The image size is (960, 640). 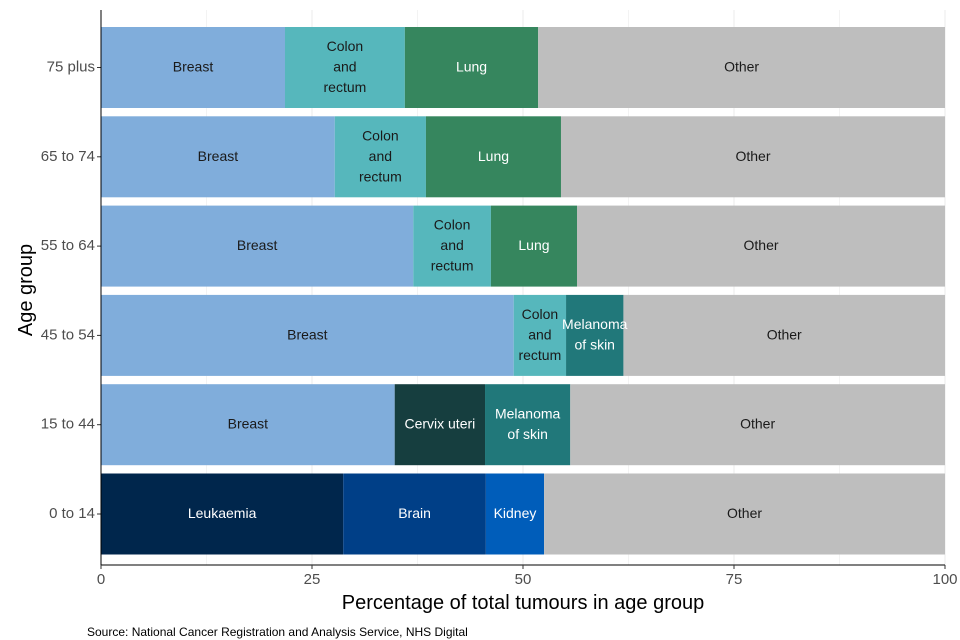 What do you see at coordinates (944, 579) in the screenshot?
I see `x-tick-label-100: 100` at bounding box center [944, 579].